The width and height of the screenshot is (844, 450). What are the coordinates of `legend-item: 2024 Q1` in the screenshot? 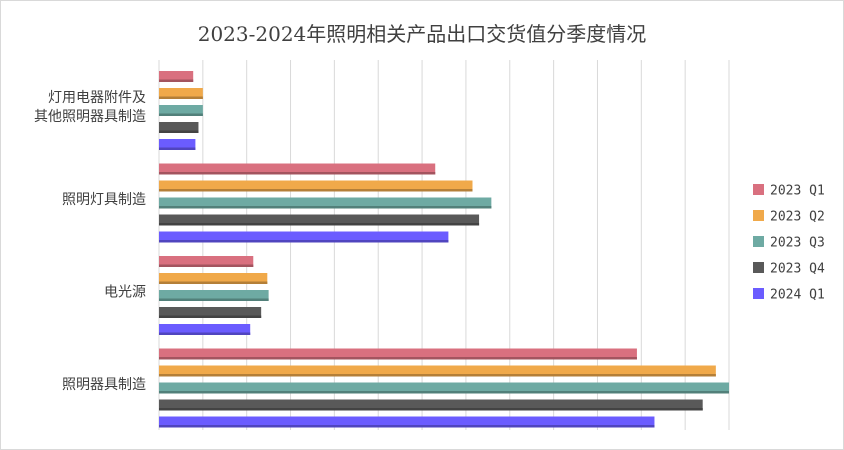 It's located at (789, 295).